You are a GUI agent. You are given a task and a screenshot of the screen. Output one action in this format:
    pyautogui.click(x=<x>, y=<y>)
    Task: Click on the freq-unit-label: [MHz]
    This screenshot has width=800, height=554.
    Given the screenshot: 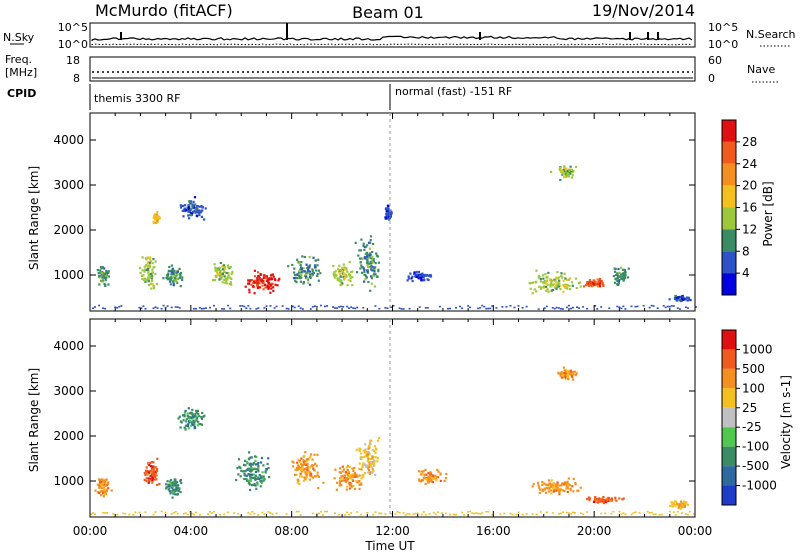 What is the action you would take?
    pyautogui.click(x=21, y=72)
    